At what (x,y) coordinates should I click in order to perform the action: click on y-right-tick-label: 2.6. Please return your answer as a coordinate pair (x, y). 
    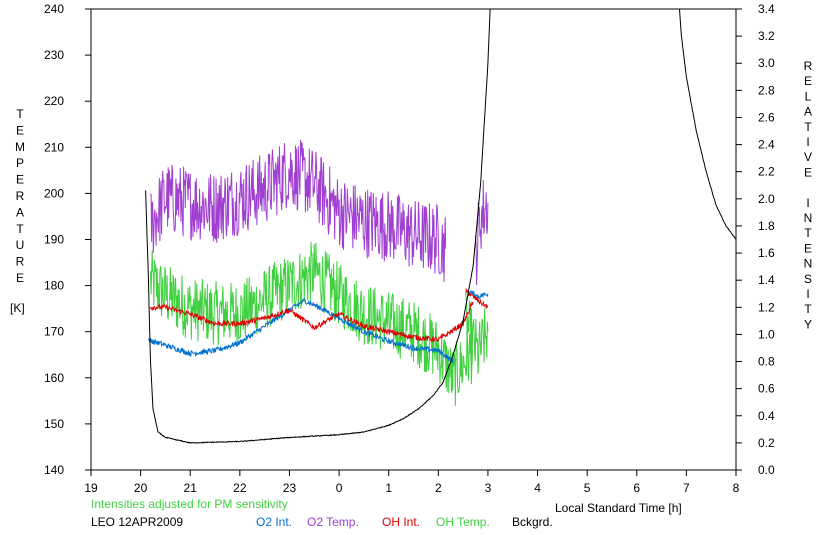
    Looking at the image, I should click on (766, 117).